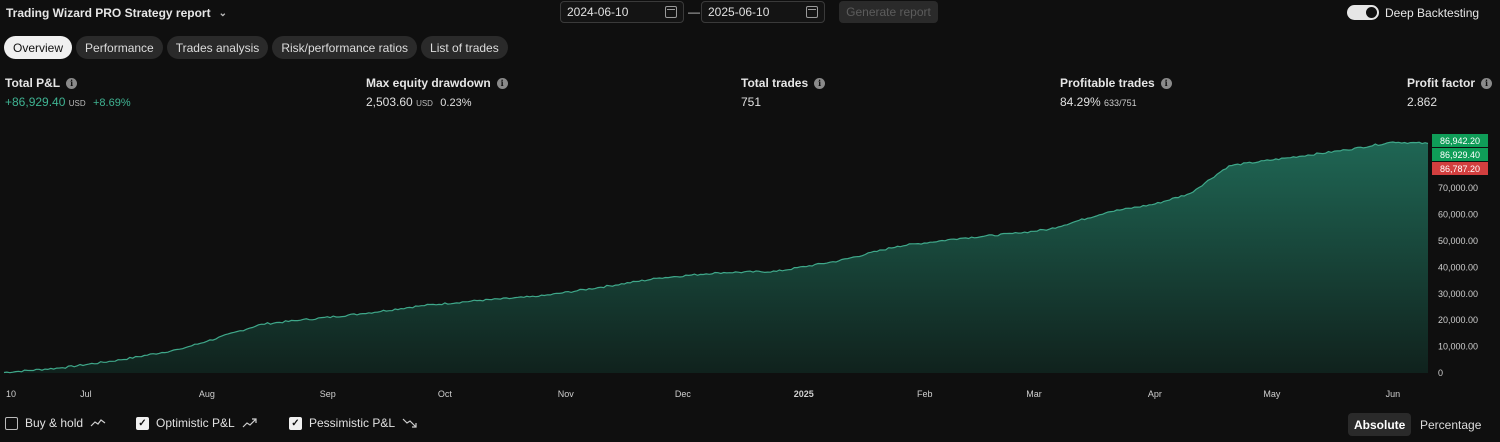  I want to click on deep-backtesting-toggle, so click(1363, 12).